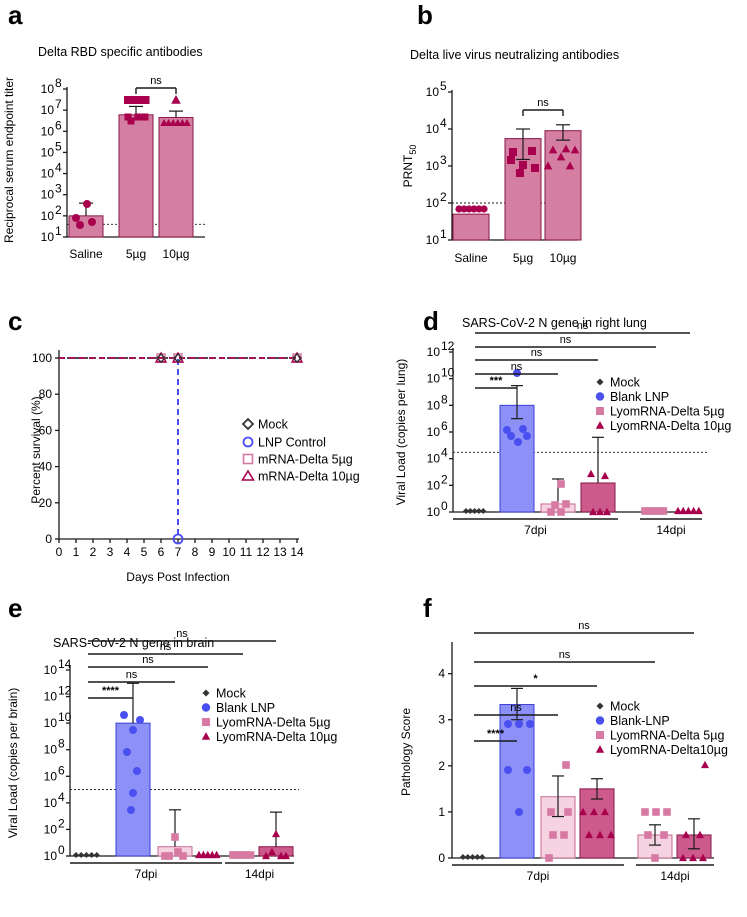  What do you see at coordinates (161, 358) in the screenshot?
I see `marker-mock` at bounding box center [161, 358].